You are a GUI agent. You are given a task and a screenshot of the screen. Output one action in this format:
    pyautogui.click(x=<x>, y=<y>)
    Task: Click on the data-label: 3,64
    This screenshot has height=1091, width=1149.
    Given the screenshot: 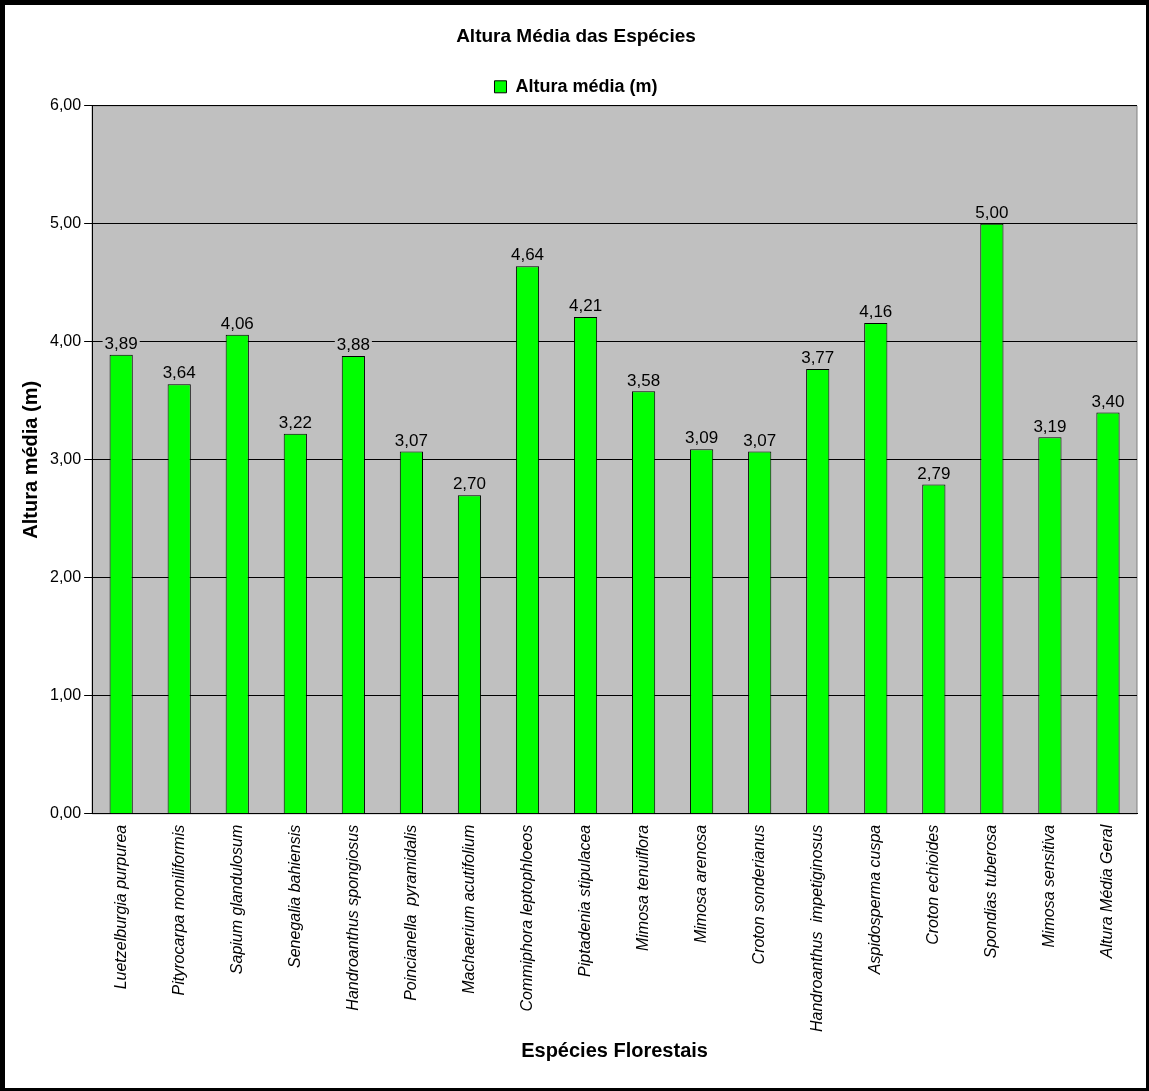 What is the action you would take?
    pyautogui.click(x=179, y=373)
    